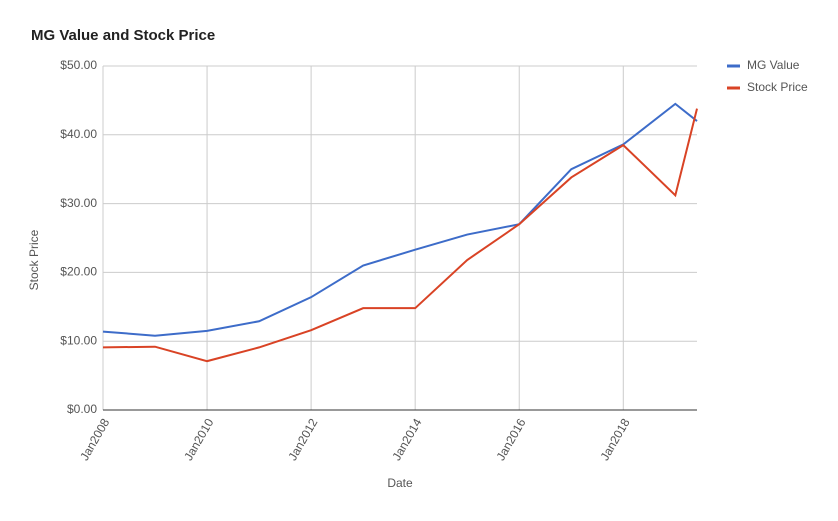 The width and height of the screenshot is (838, 521). What do you see at coordinates (78, 65) in the screenshot?
I see `y-tick-label: $50.00` at bounding box center [78, 65].